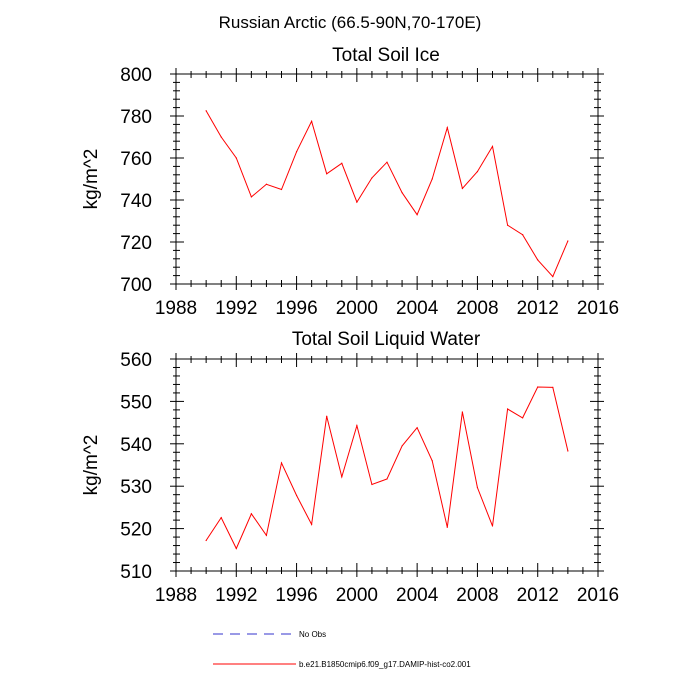  I want to click on y-tick-label: 740, so click(136, 201).